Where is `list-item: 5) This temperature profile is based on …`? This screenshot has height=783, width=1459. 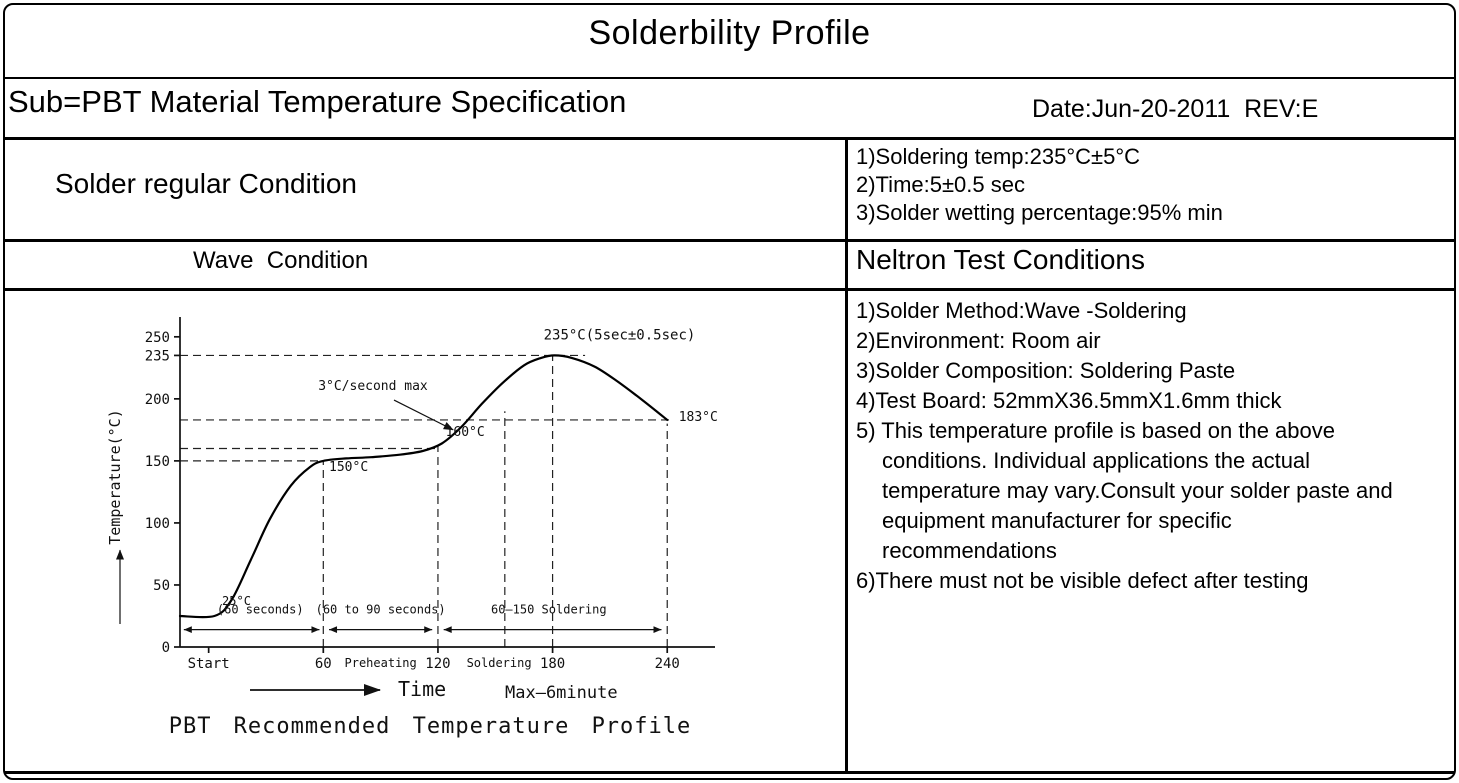 list-item: 5) This temperature profile is based on … is located at coordinates (1124, 490).